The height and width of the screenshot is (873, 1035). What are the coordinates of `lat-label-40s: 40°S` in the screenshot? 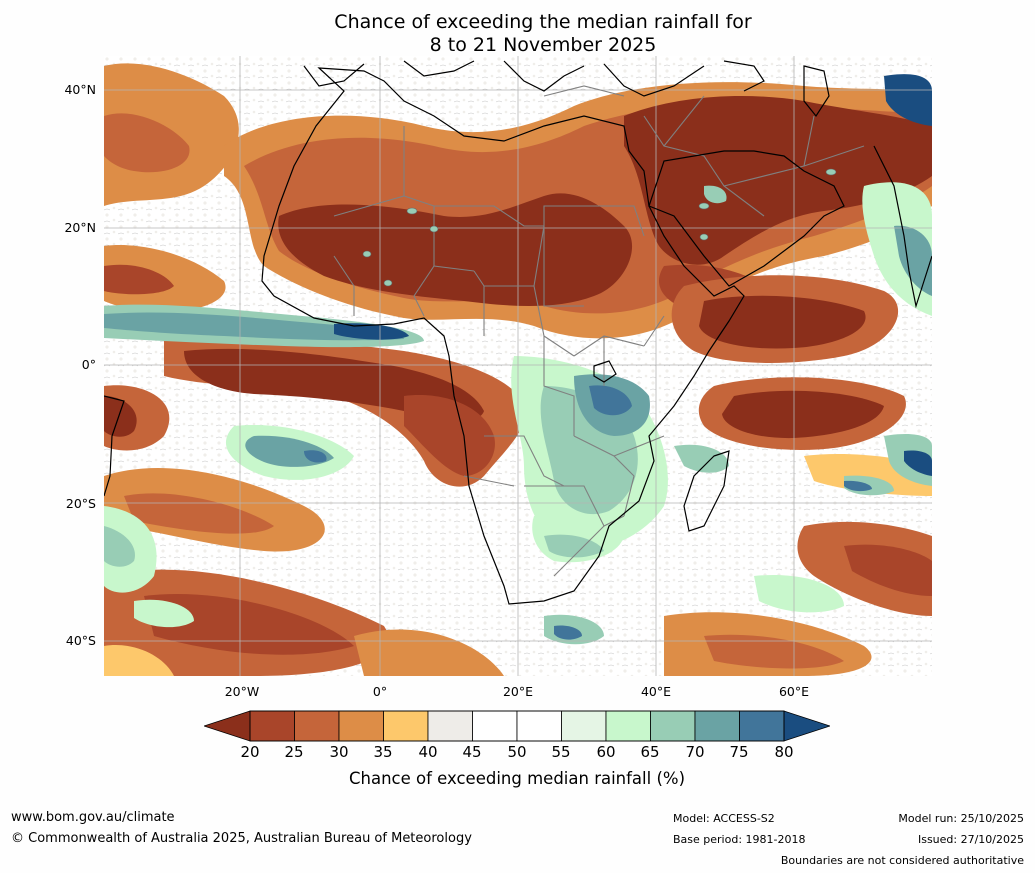 It's located at (80, 640).